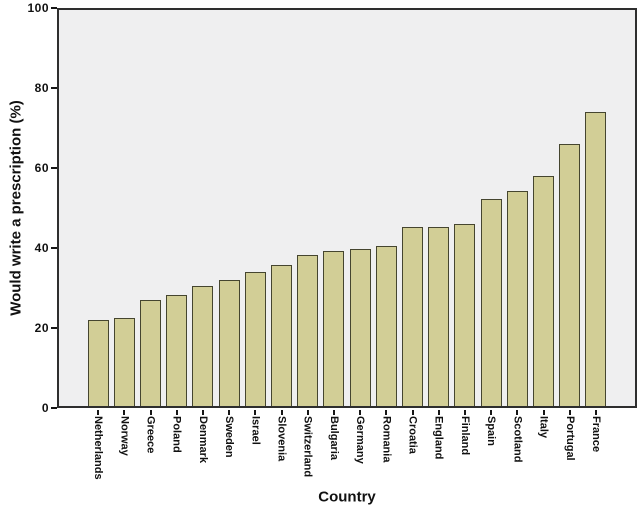 This screenshot has height=510, width=640. Describe the element at coordinates (360, 327) in the screenshot. I see `bar-germany` at that location.